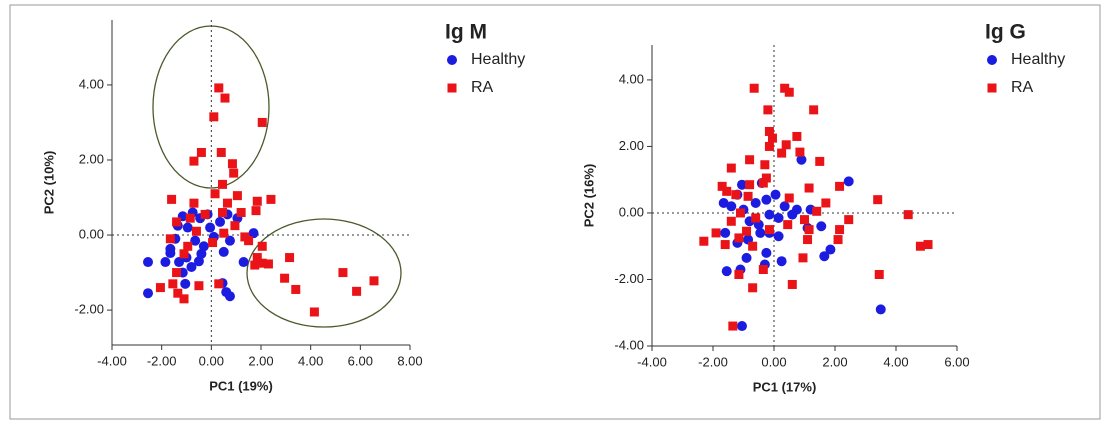 This screenshot has height=425, width=1111. Describe the element at coordinates (498, 59) in the screenshot. I see `legend-label: Healthy` at that location.